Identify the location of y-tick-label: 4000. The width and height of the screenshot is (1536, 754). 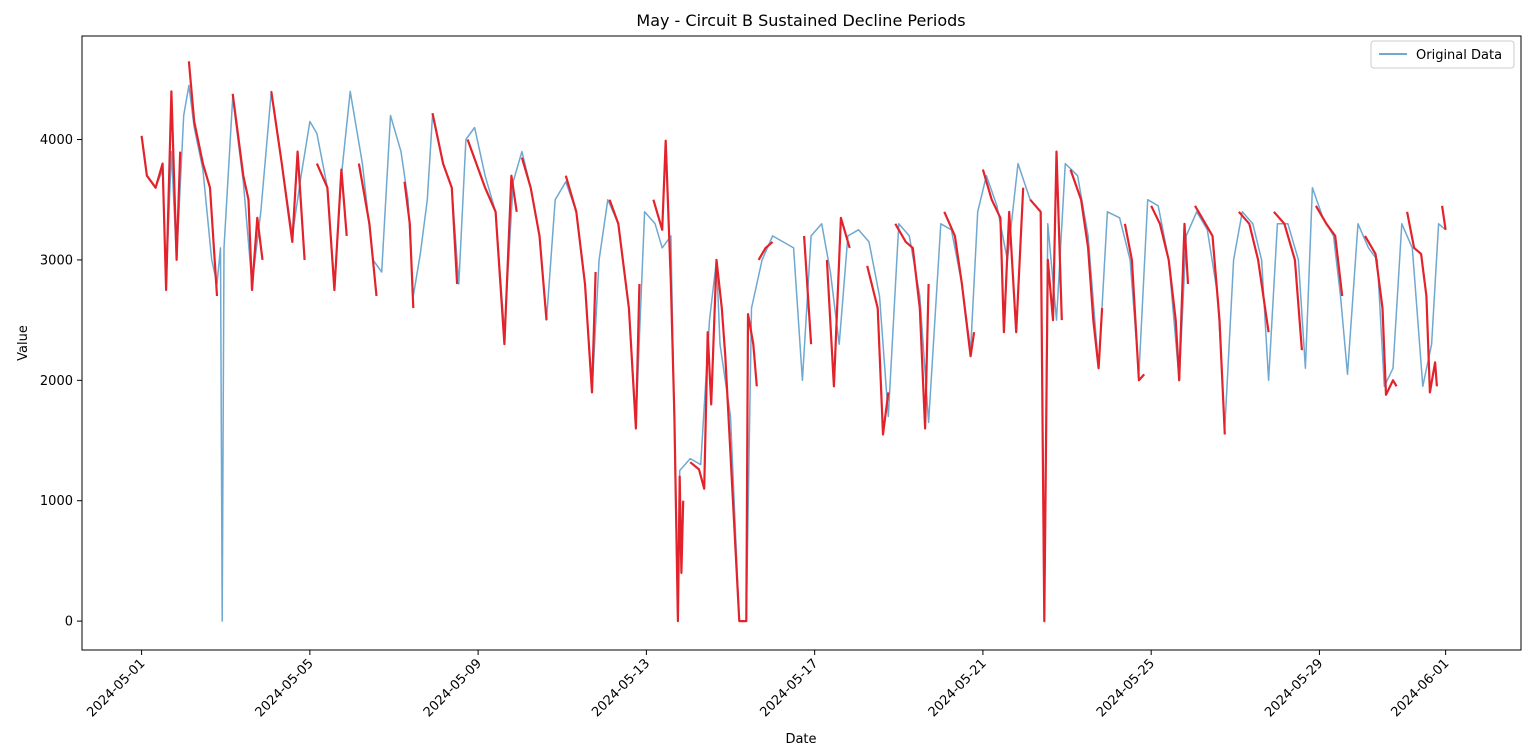
(56, 140).